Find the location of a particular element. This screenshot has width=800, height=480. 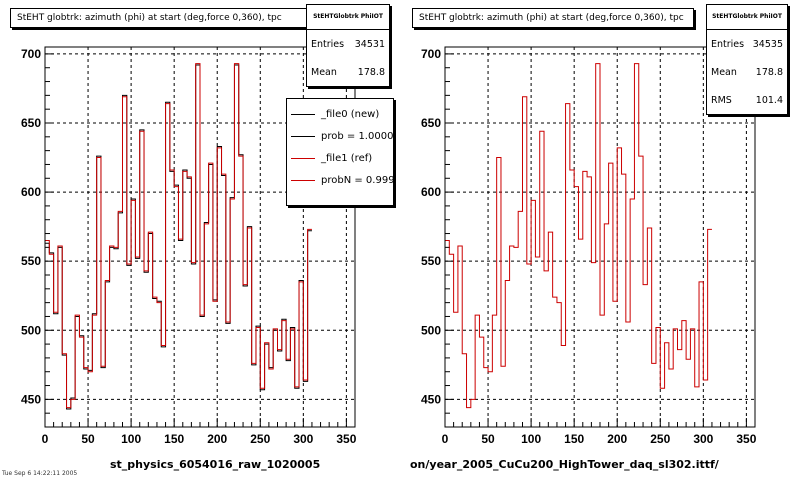

chart-1-x-tick-label: 100 is located at coordinates (131, 439).